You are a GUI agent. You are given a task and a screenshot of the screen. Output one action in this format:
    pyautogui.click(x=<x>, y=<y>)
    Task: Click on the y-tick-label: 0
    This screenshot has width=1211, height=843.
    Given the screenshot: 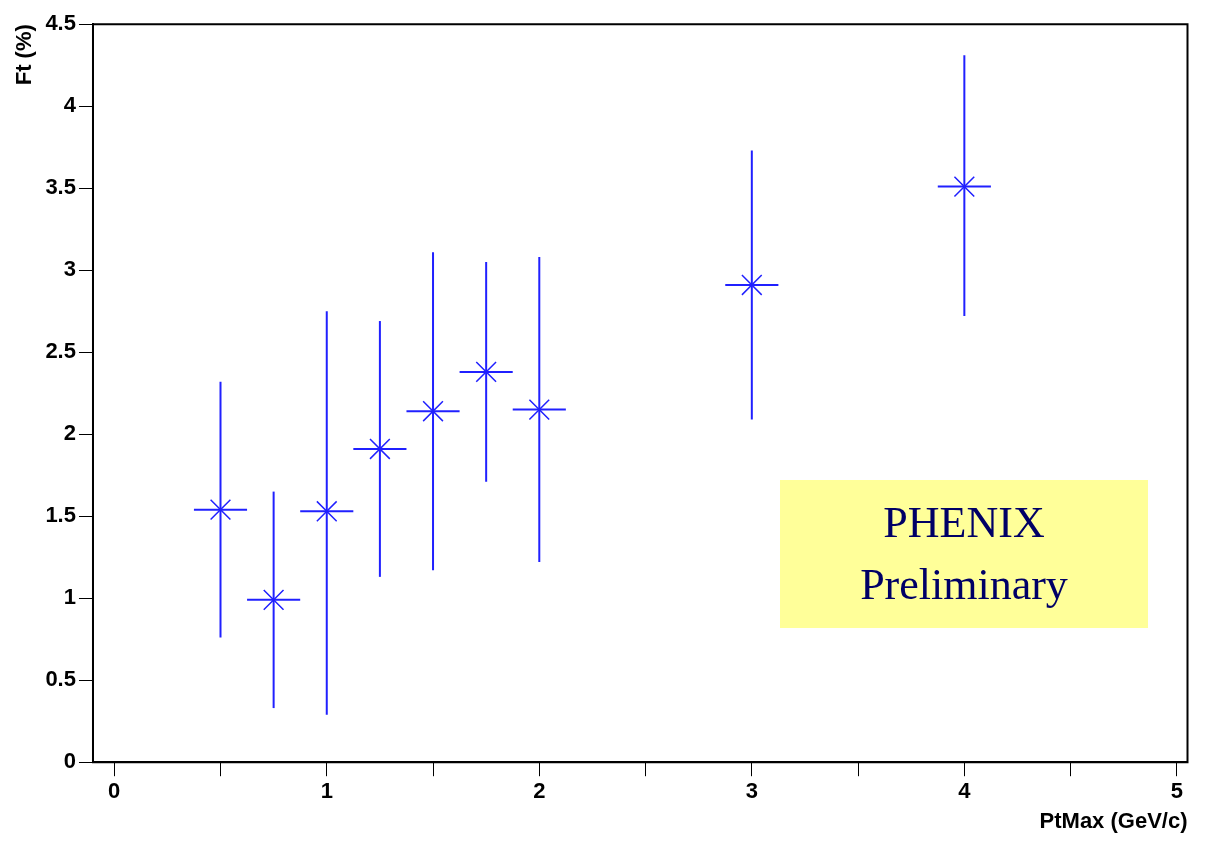 What is the action you would take?
    pyautogui.click(x=69, y=761)
    